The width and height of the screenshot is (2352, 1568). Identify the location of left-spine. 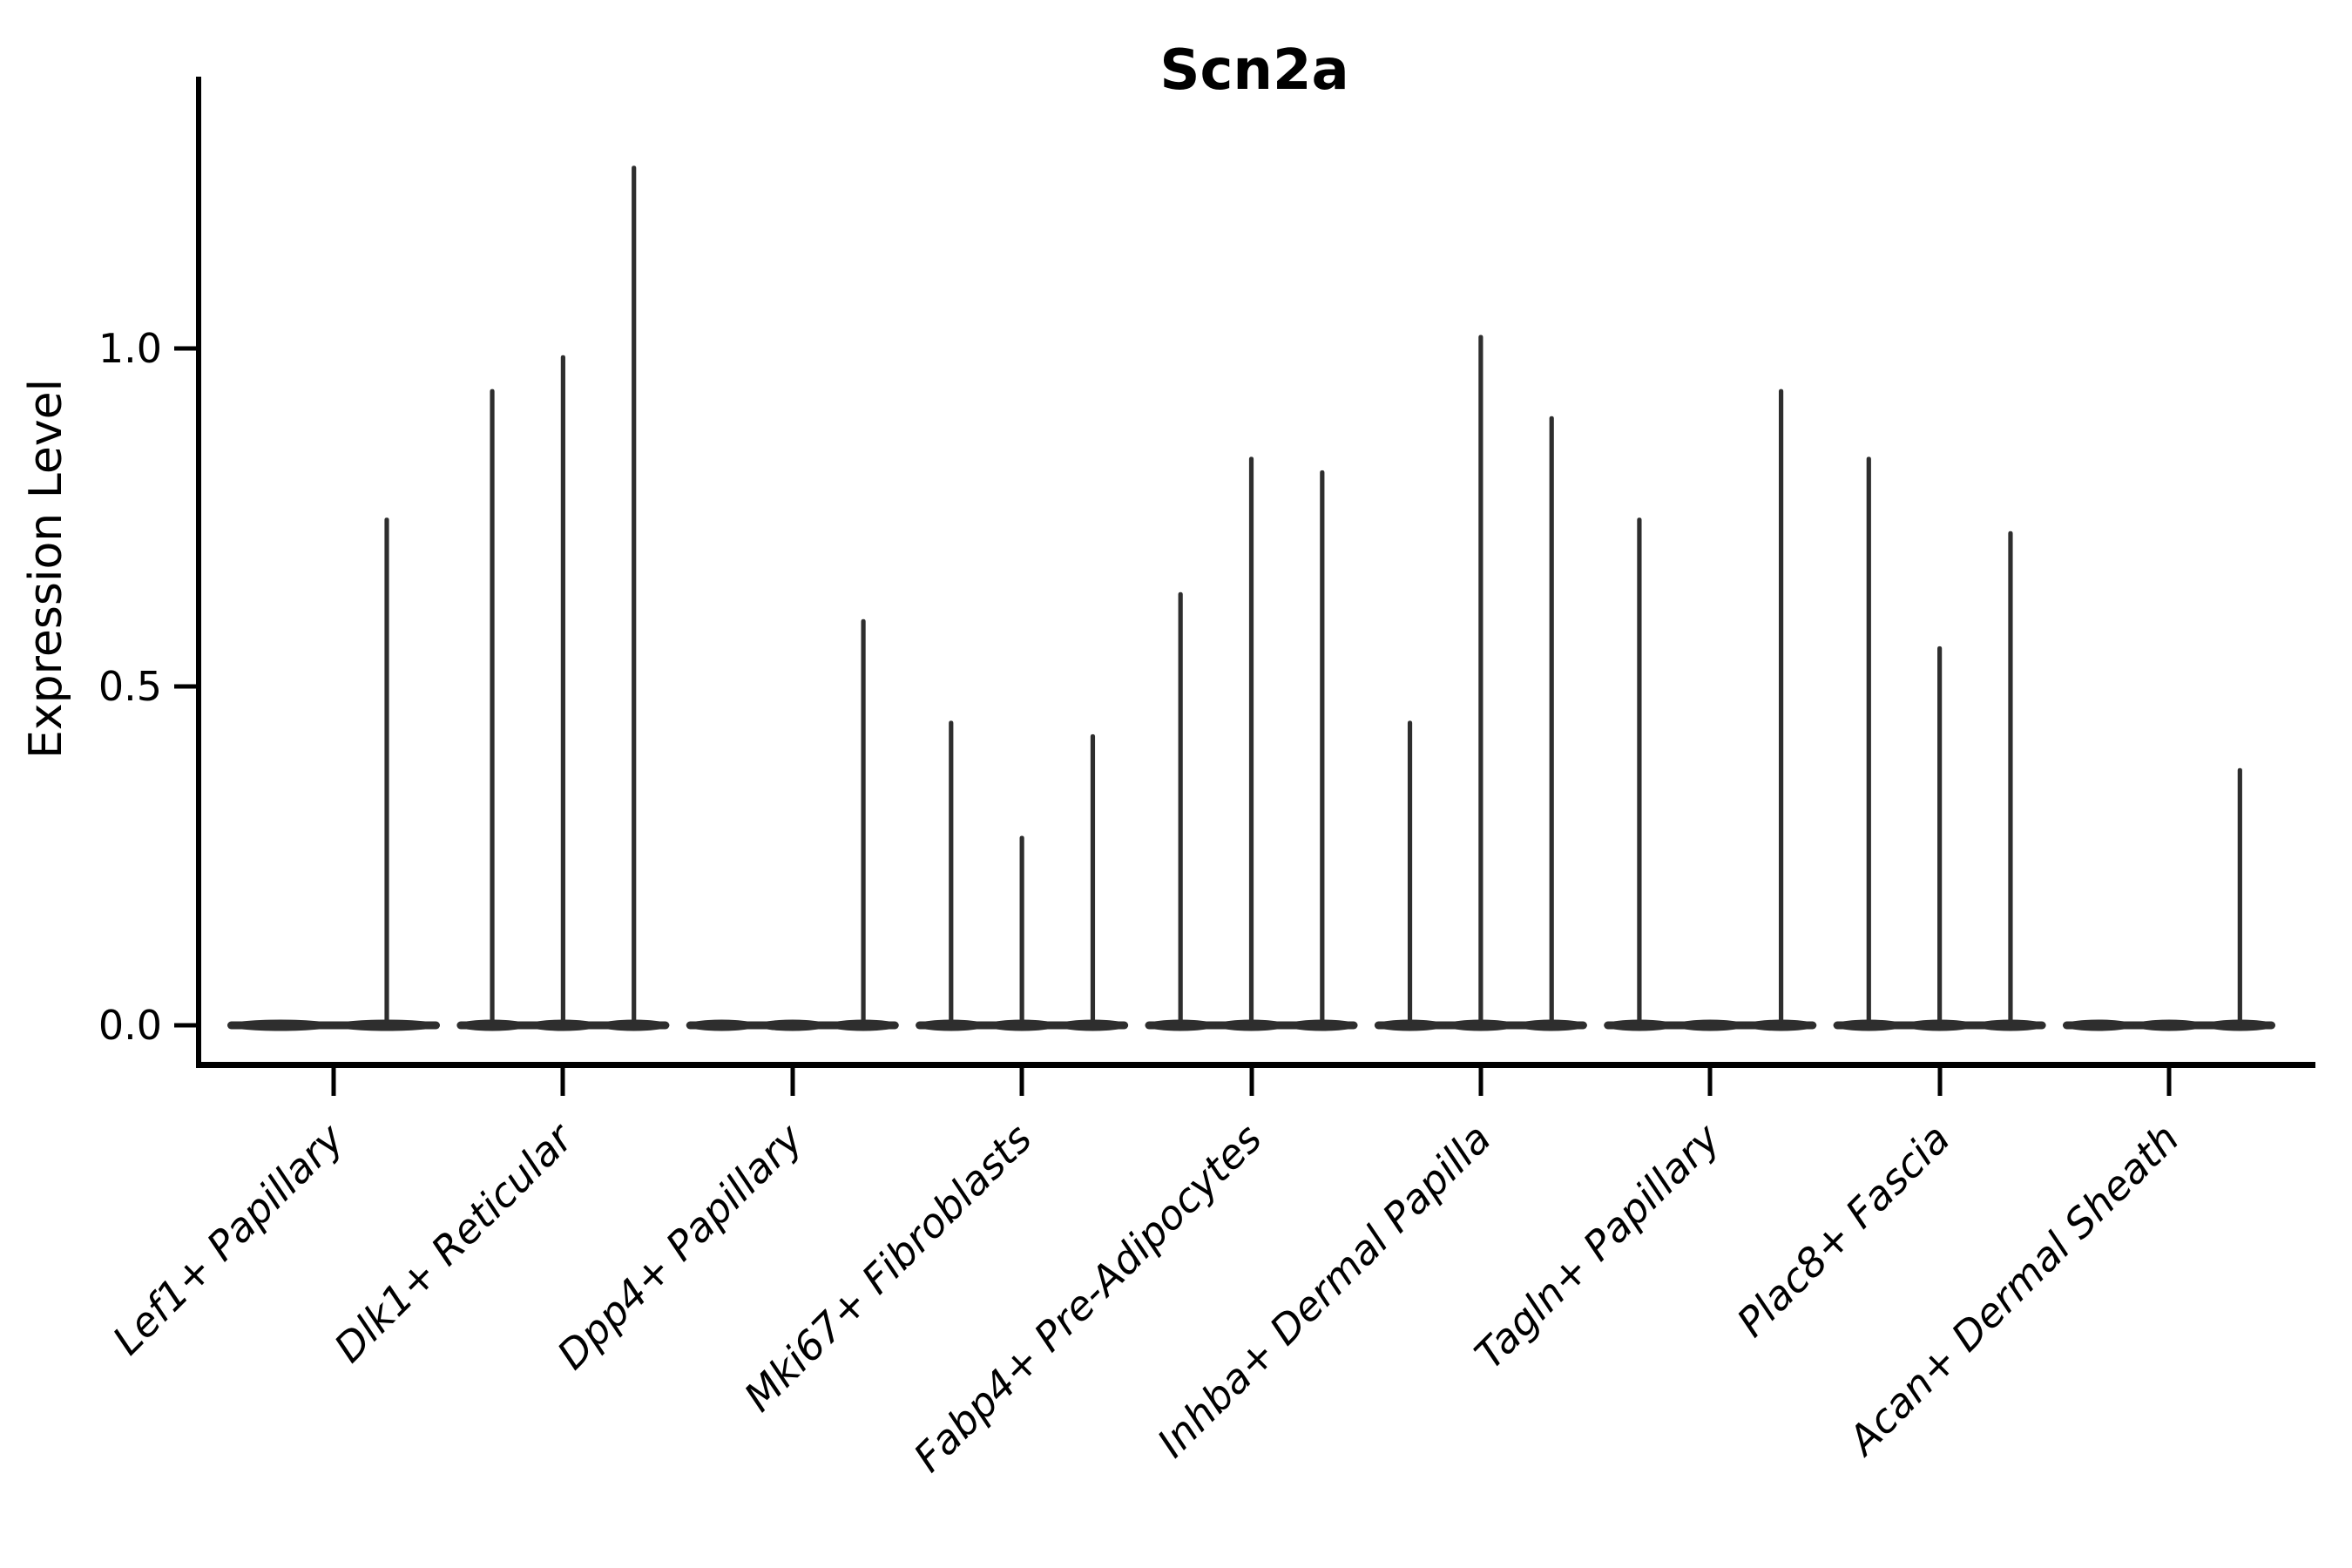
(198, 572).